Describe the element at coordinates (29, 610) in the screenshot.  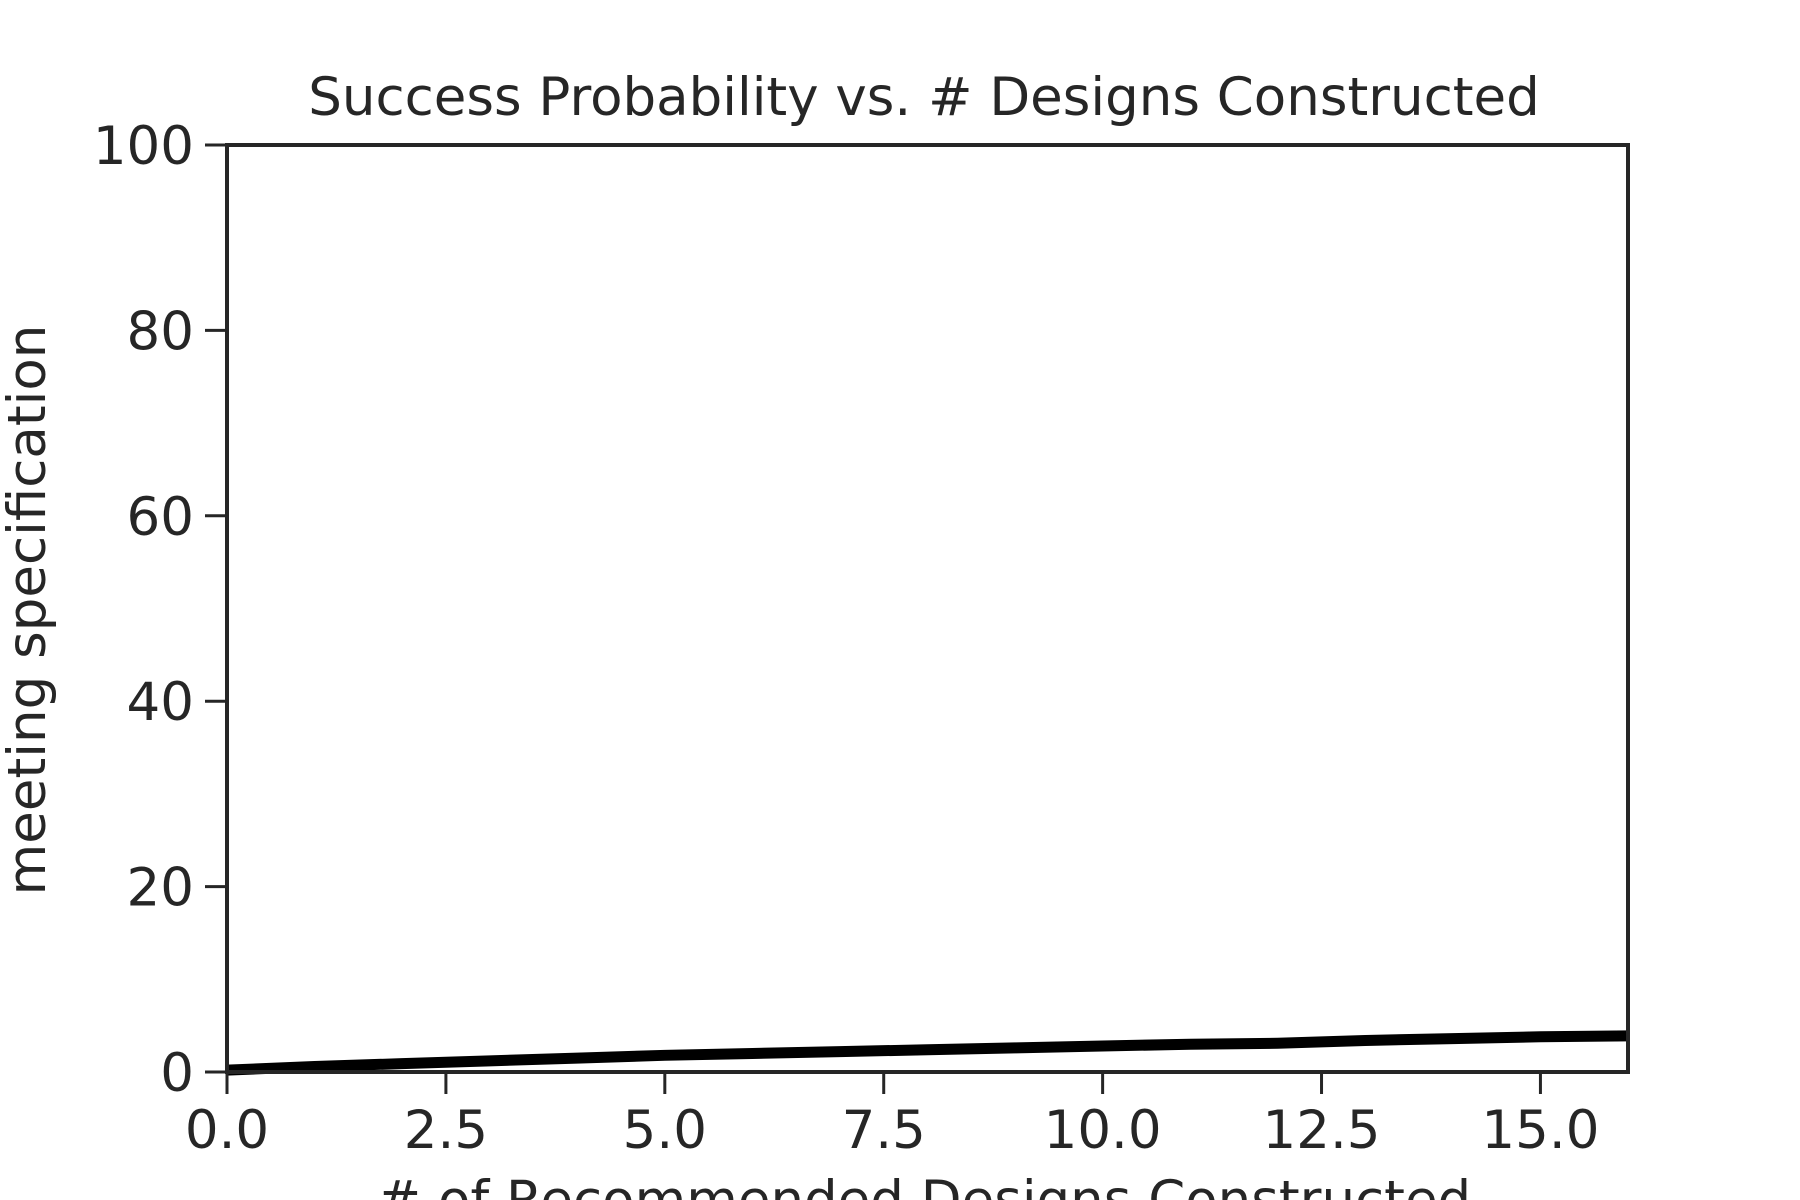
I see `y-axis-label: meeting specification` at that location.